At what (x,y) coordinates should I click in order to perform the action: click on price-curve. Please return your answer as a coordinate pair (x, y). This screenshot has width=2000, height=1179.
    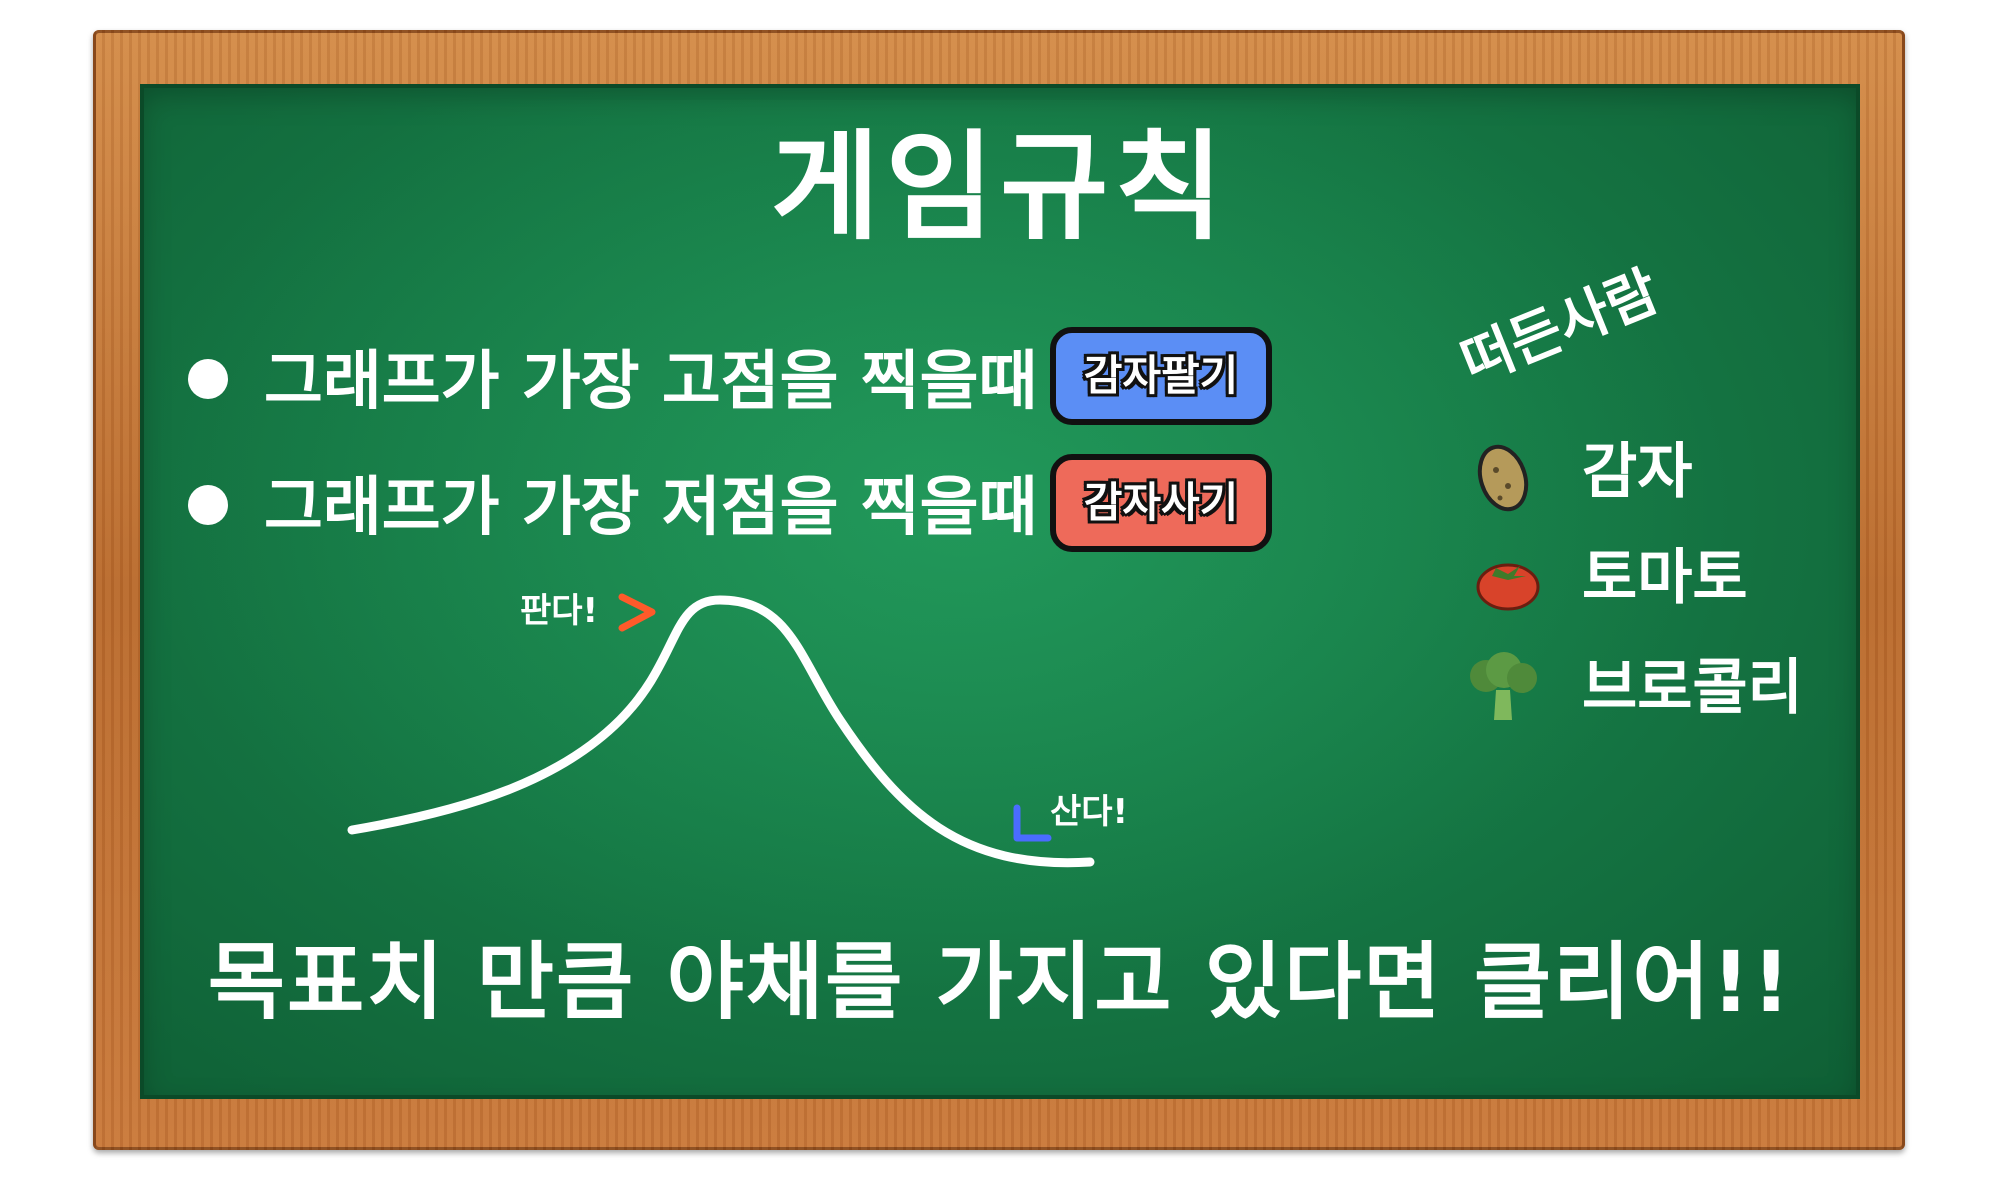
    Looking at the image, I should click on (721, 731).